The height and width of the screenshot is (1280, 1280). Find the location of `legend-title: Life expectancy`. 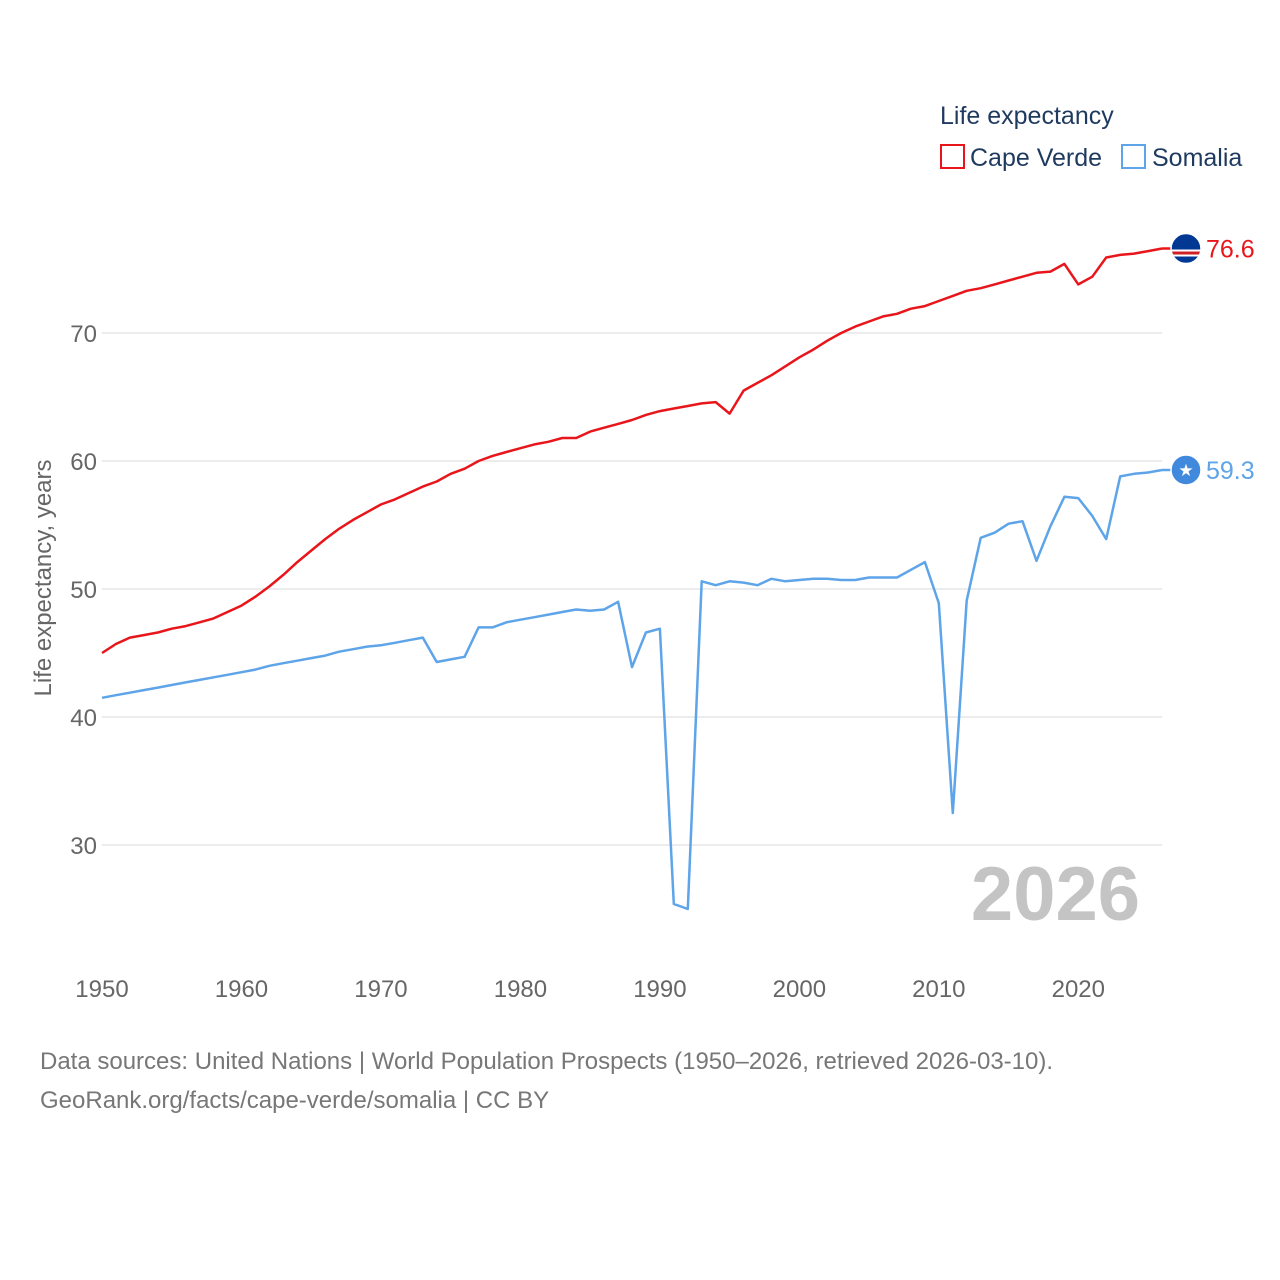

legend-title: Life expectancy is located at coordinates (1027, 116).